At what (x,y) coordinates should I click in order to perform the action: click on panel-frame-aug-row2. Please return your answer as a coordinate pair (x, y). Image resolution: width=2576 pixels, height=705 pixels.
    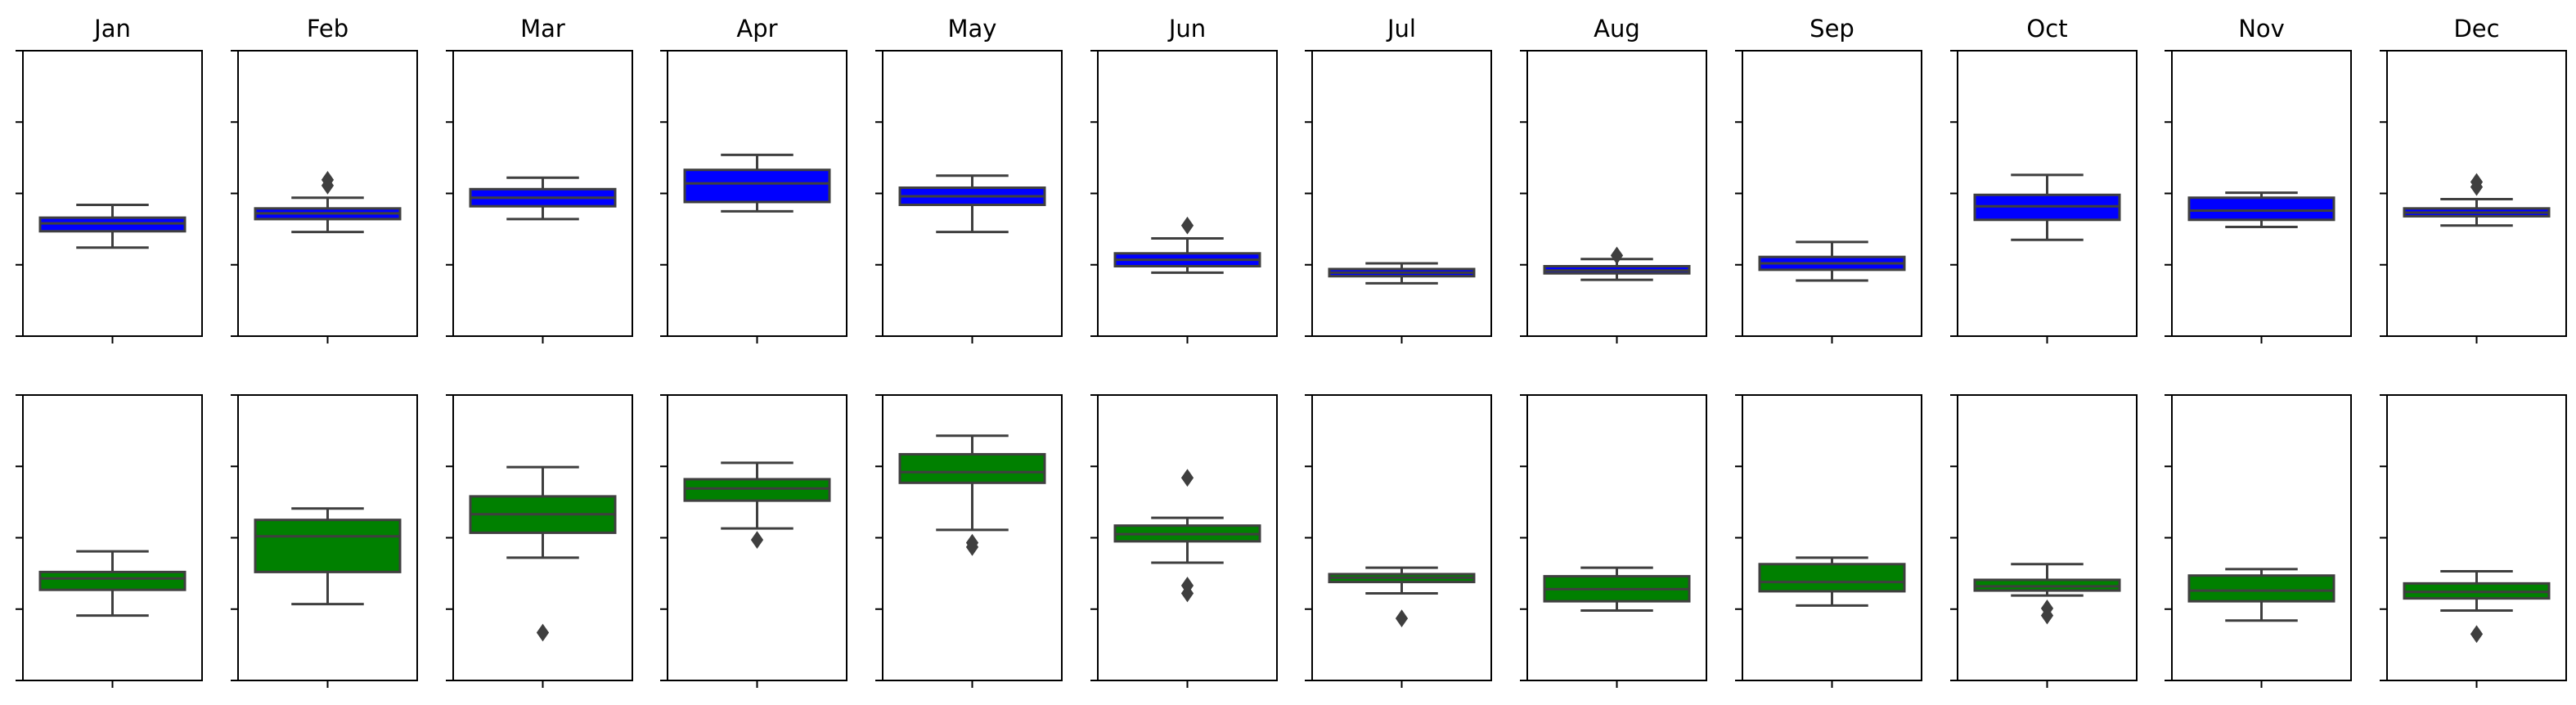
    Looking at the image, I should click on (1616, 537).